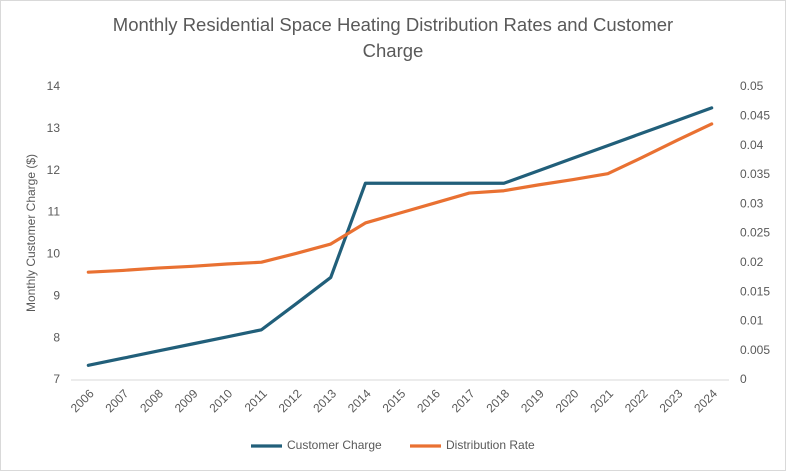  What do you see at coordinates (755, 115) in the screenshot?
I see `y2-tick-label: 0.045` at bounding box center [755, 115].